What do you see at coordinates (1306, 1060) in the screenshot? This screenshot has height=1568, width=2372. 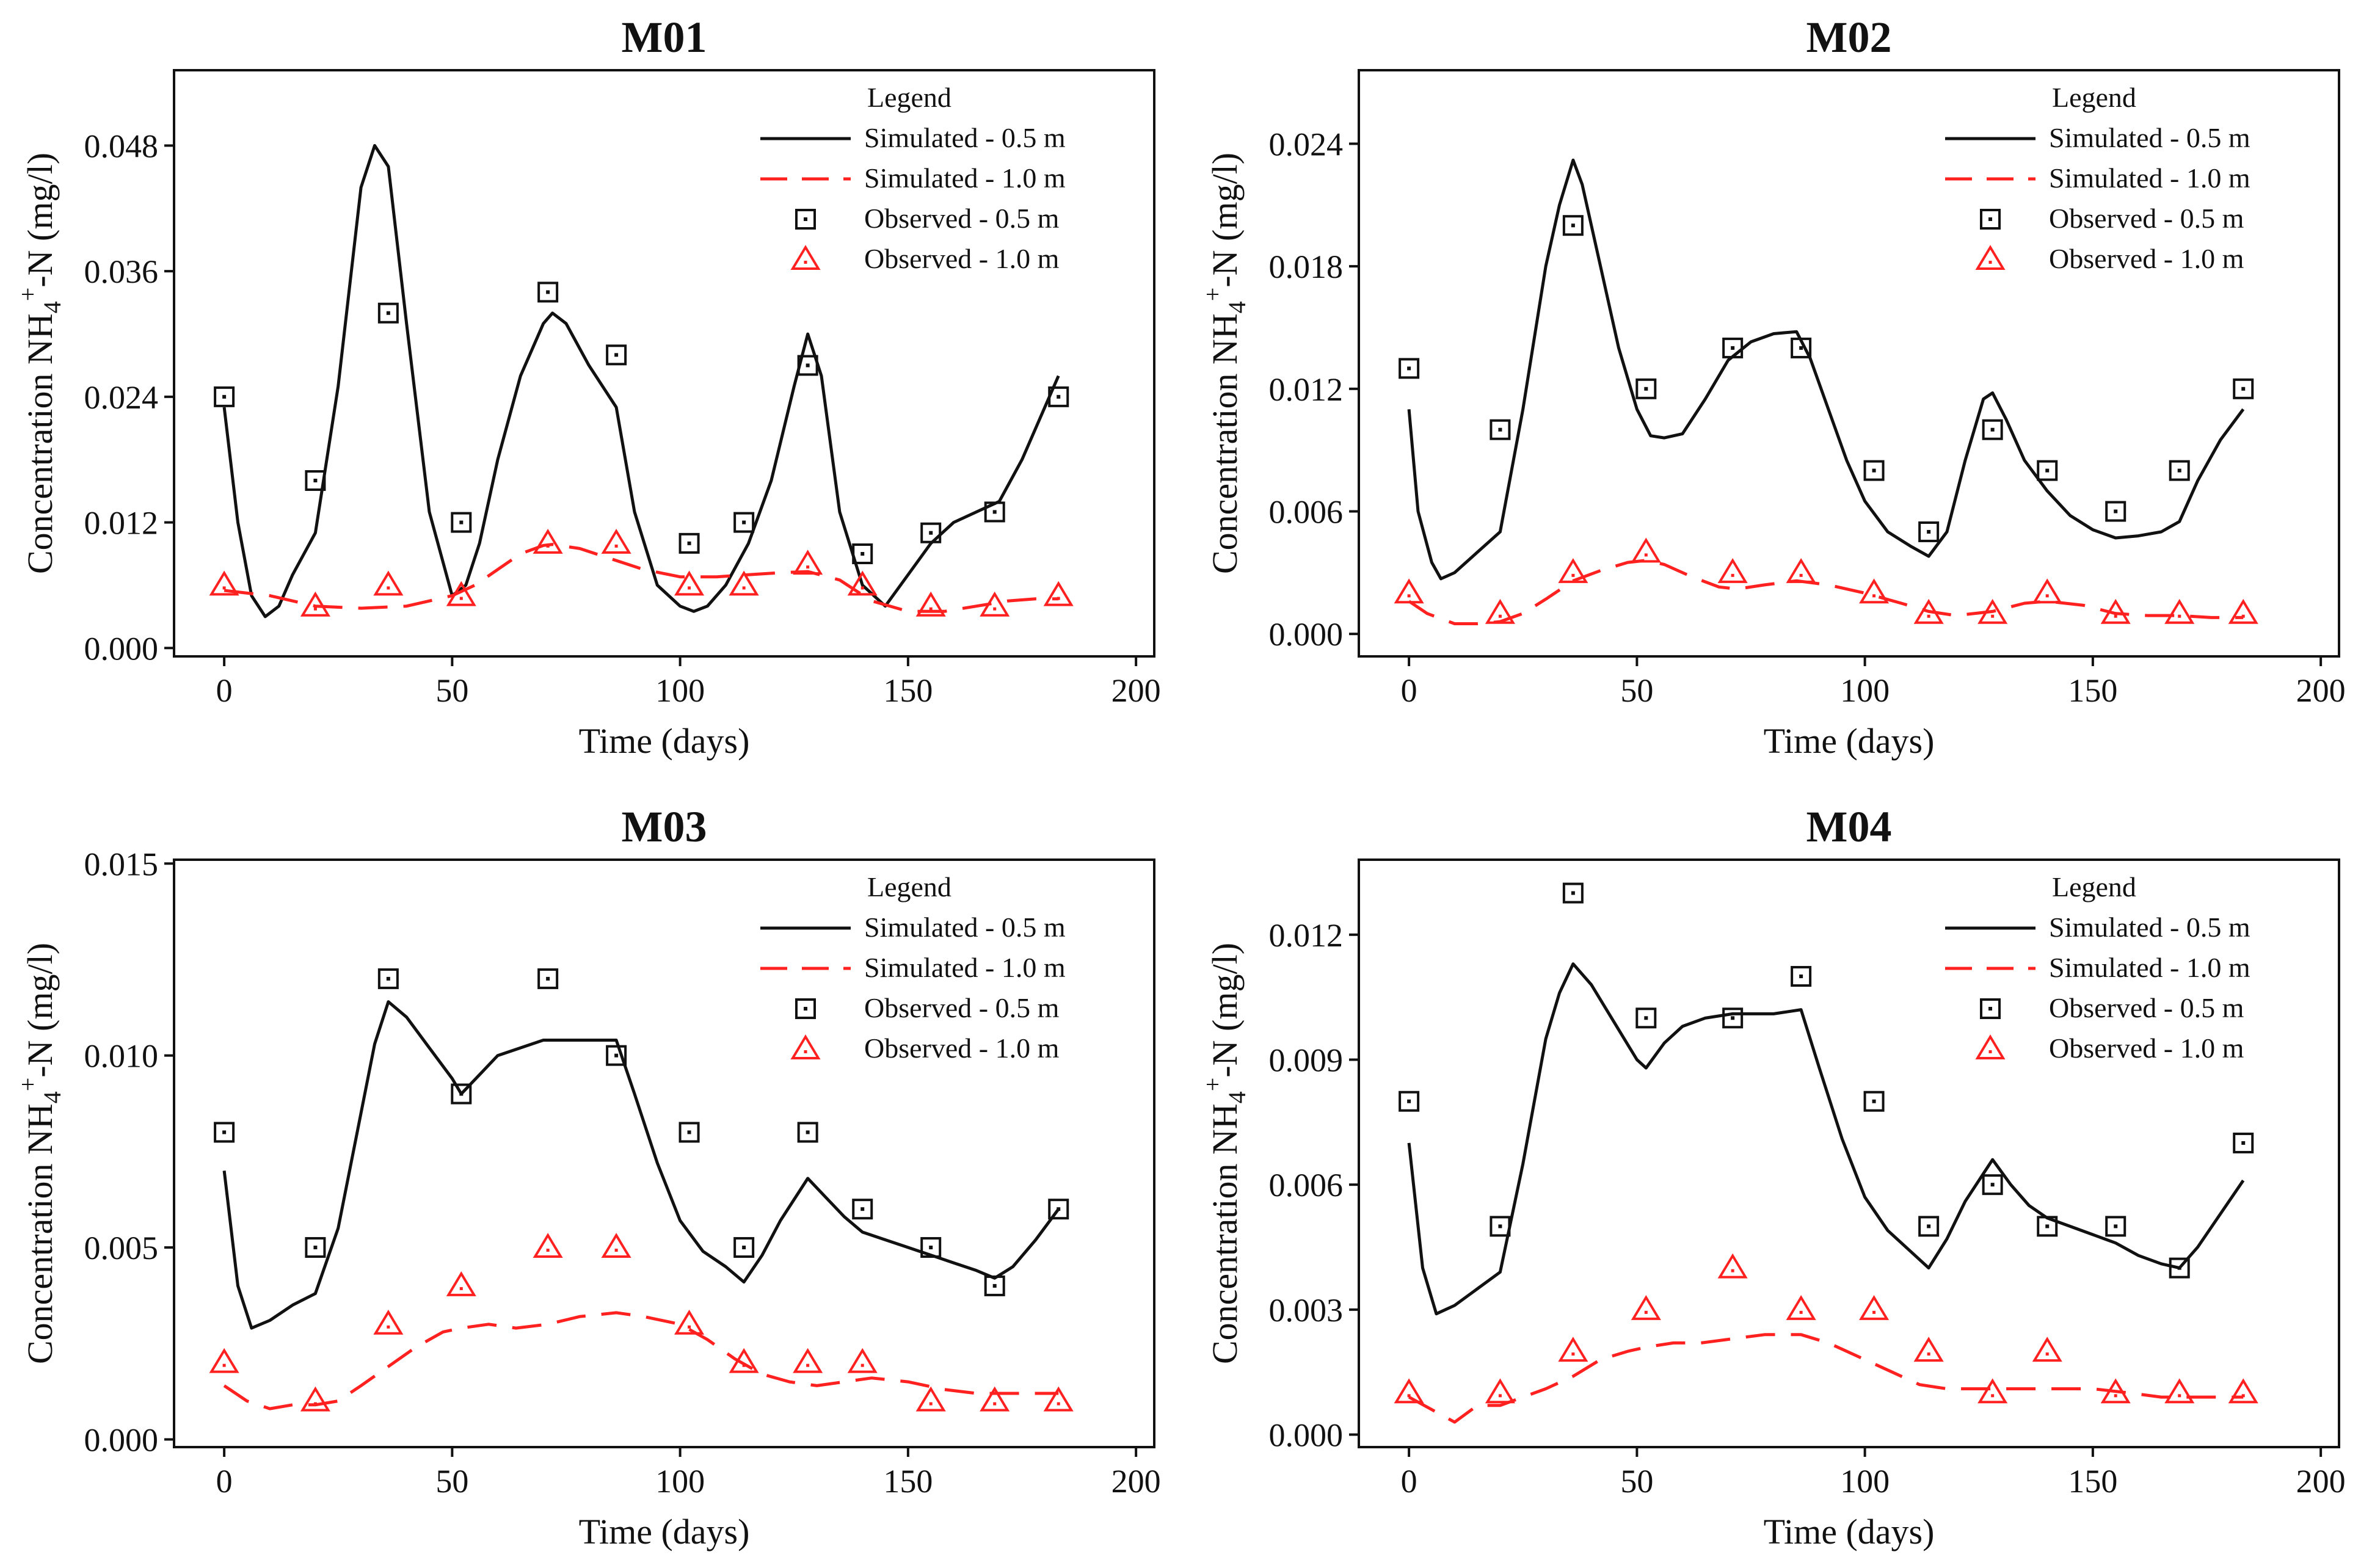 I see `y-tick-label: 0.009` at bounding box center [1306, 1060].